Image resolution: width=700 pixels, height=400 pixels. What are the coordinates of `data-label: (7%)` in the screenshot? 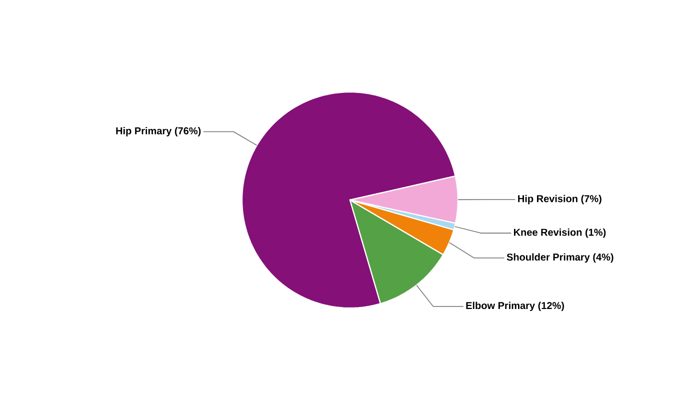 It's located at (591, 199).